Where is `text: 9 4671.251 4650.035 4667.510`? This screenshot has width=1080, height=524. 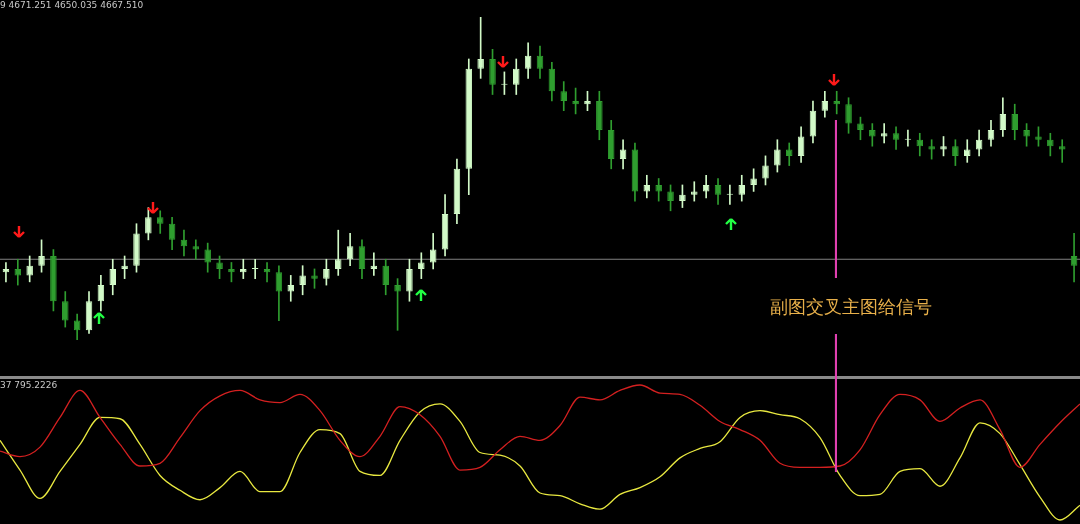
text: 9 4671.251 4650.035 4667.510 is located at coordinates (72, 5).